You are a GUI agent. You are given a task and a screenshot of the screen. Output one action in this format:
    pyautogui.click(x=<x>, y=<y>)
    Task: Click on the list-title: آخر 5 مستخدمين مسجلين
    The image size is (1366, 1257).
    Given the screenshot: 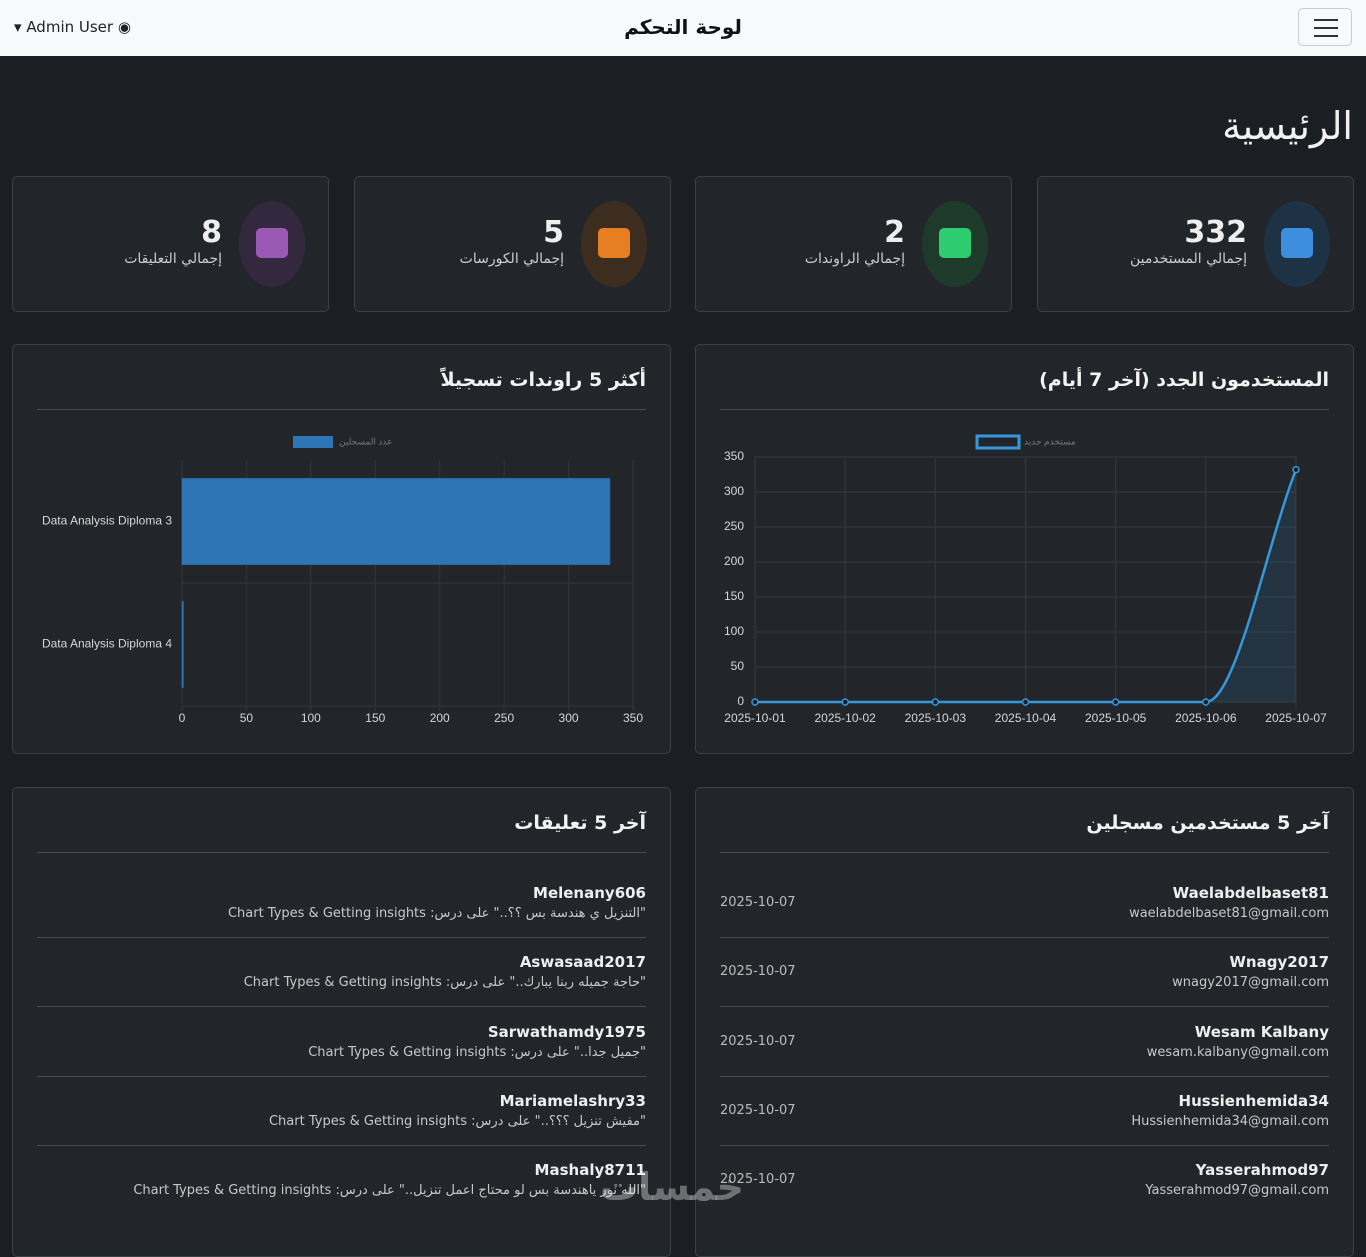 What is the action you would take?
    pyautogui.click(x=1207, y=823)
    